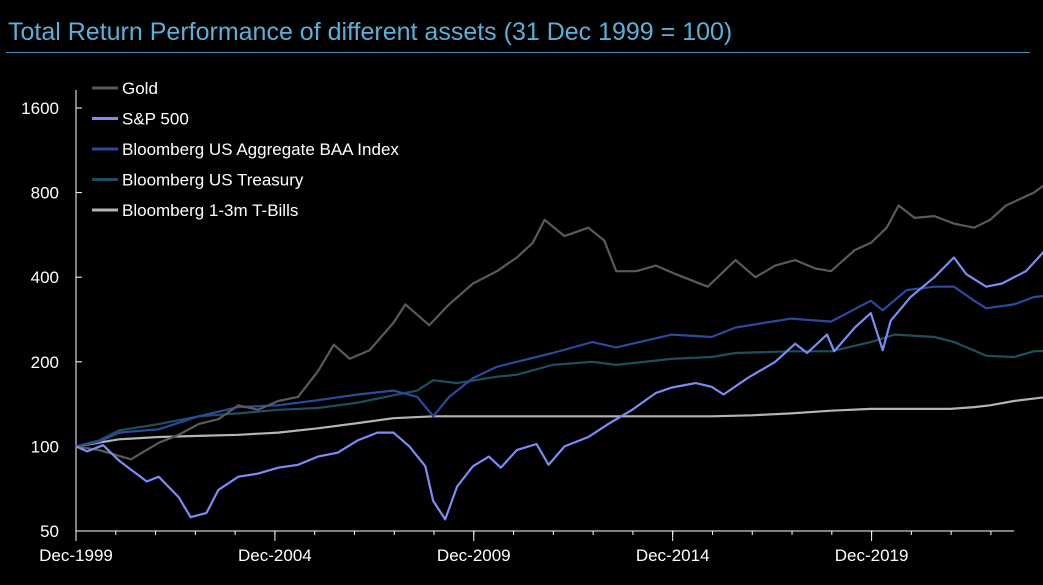  I want to click on x-tick-label: Dec-1999, so click(76, 555).